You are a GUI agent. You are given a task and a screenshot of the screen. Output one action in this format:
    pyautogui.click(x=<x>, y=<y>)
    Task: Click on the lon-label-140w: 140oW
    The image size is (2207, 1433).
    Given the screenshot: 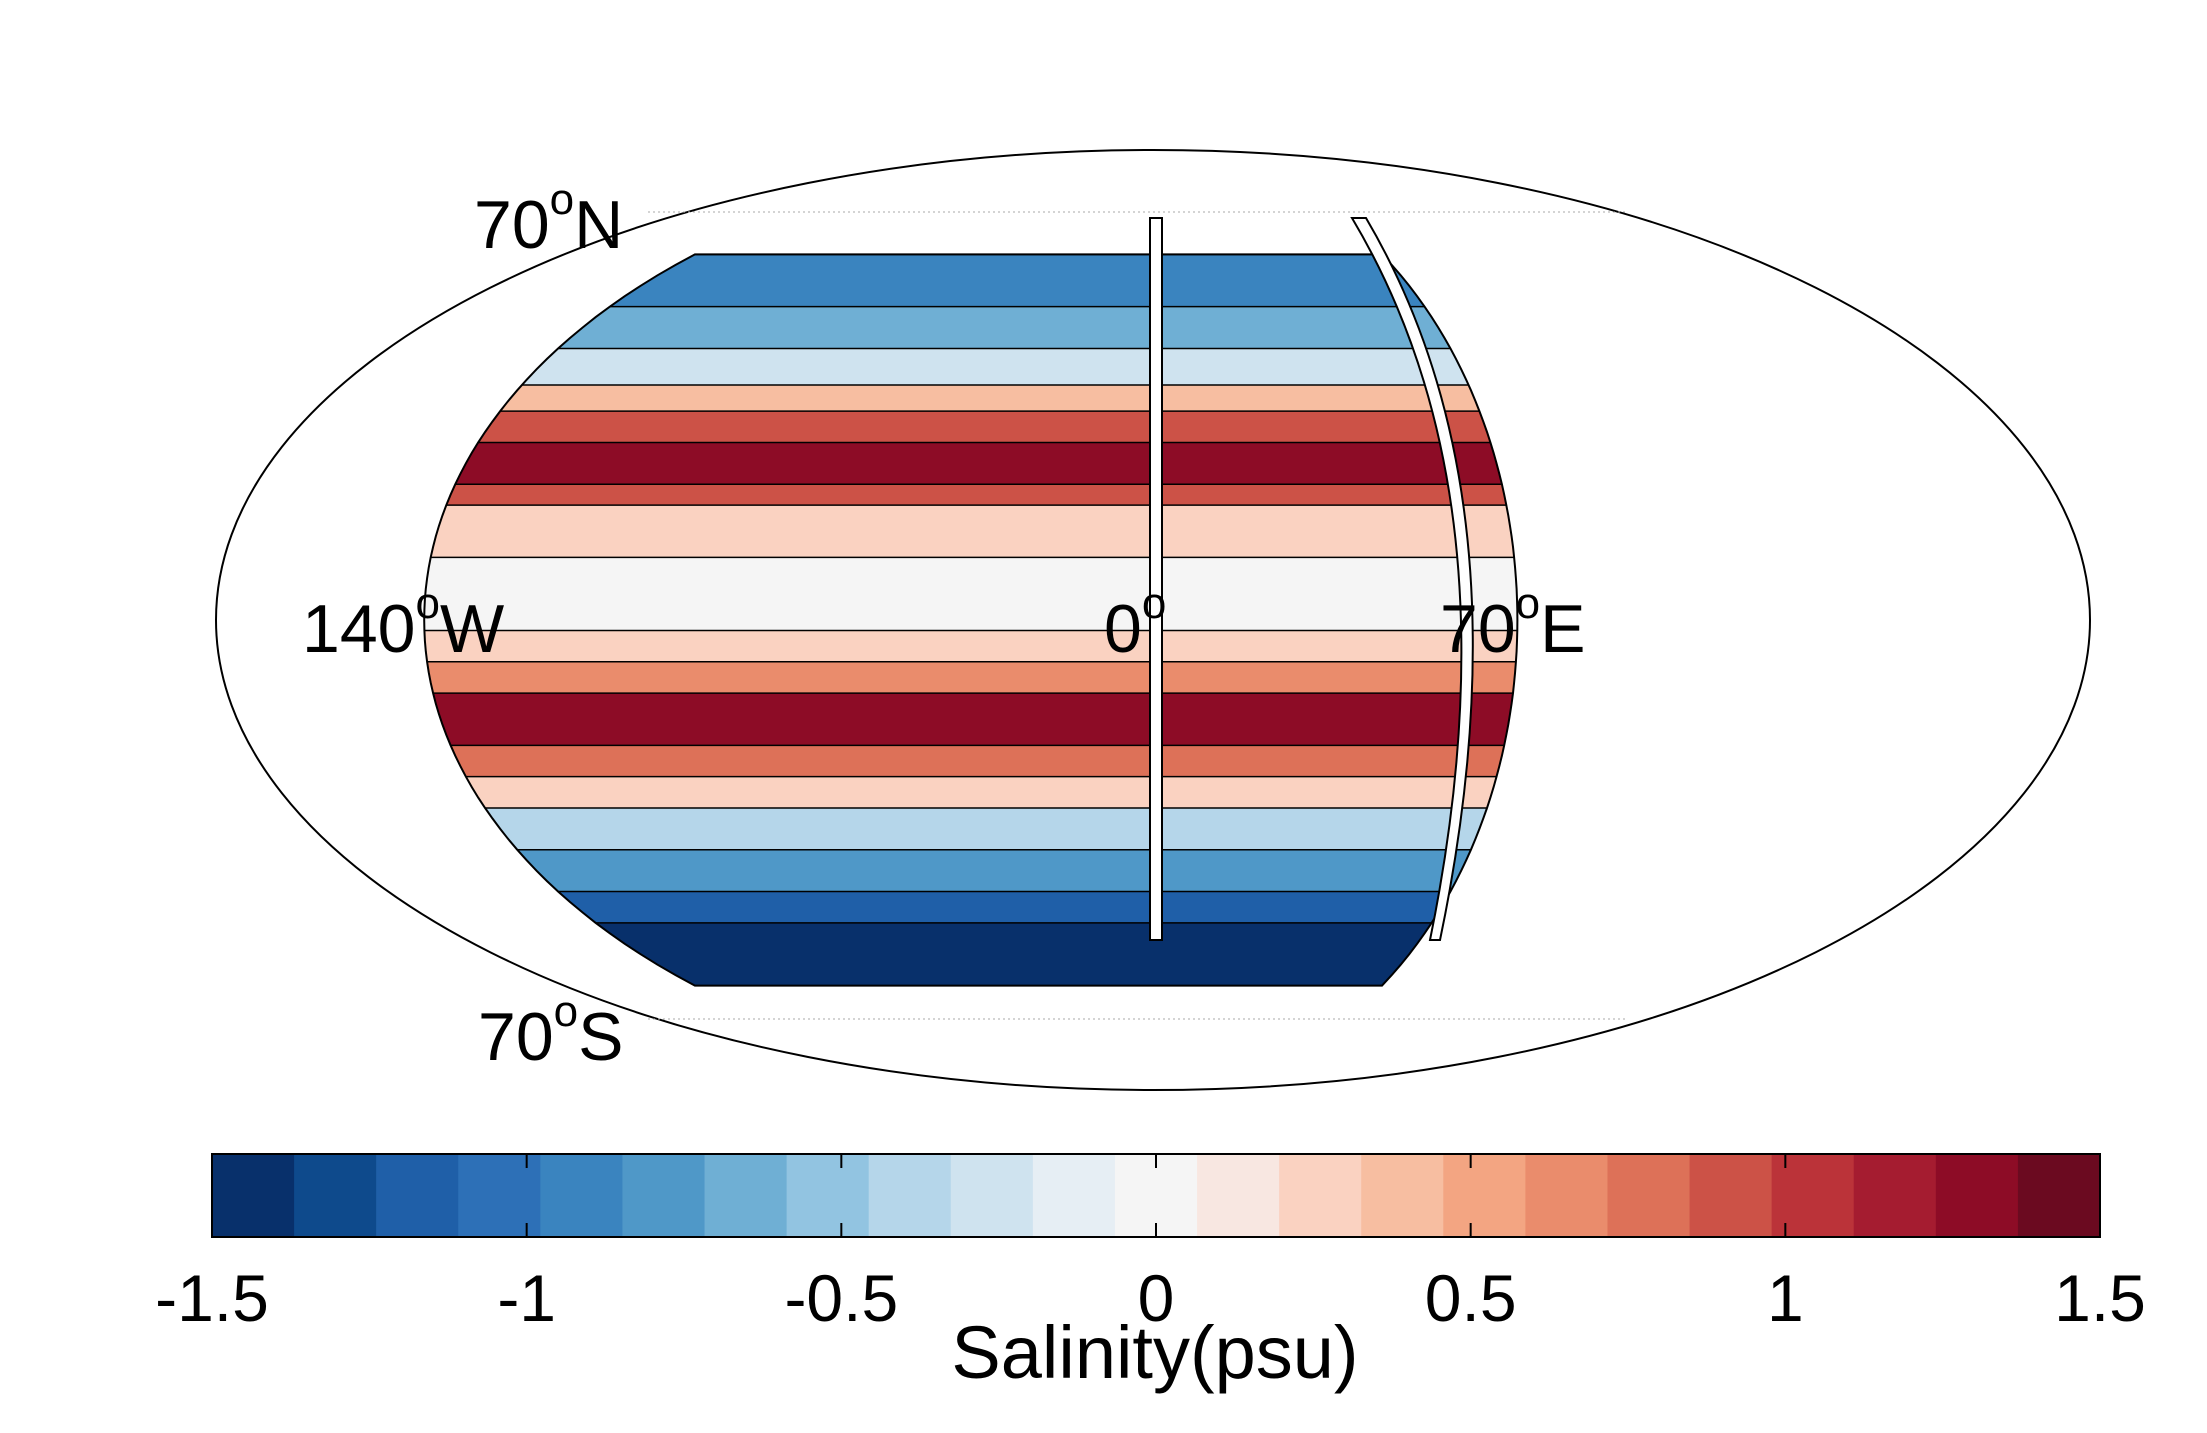 What is the action you would take?
    pyautogui.click(x=403, y=623)
    